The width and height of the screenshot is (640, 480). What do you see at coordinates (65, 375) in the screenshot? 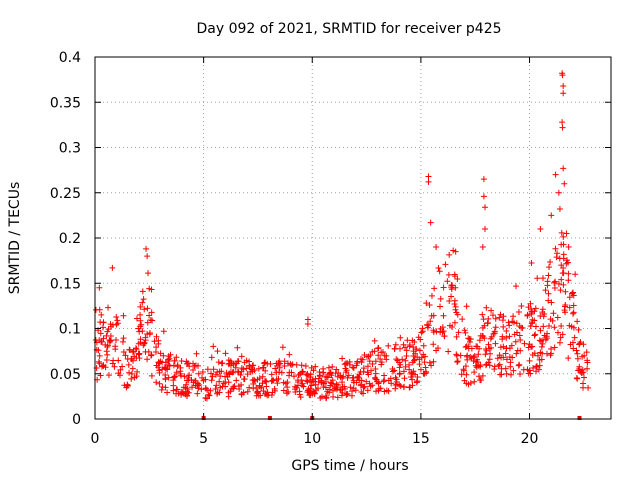
I see `y-tick-label: 0.05` at bounding box center [65, 375].